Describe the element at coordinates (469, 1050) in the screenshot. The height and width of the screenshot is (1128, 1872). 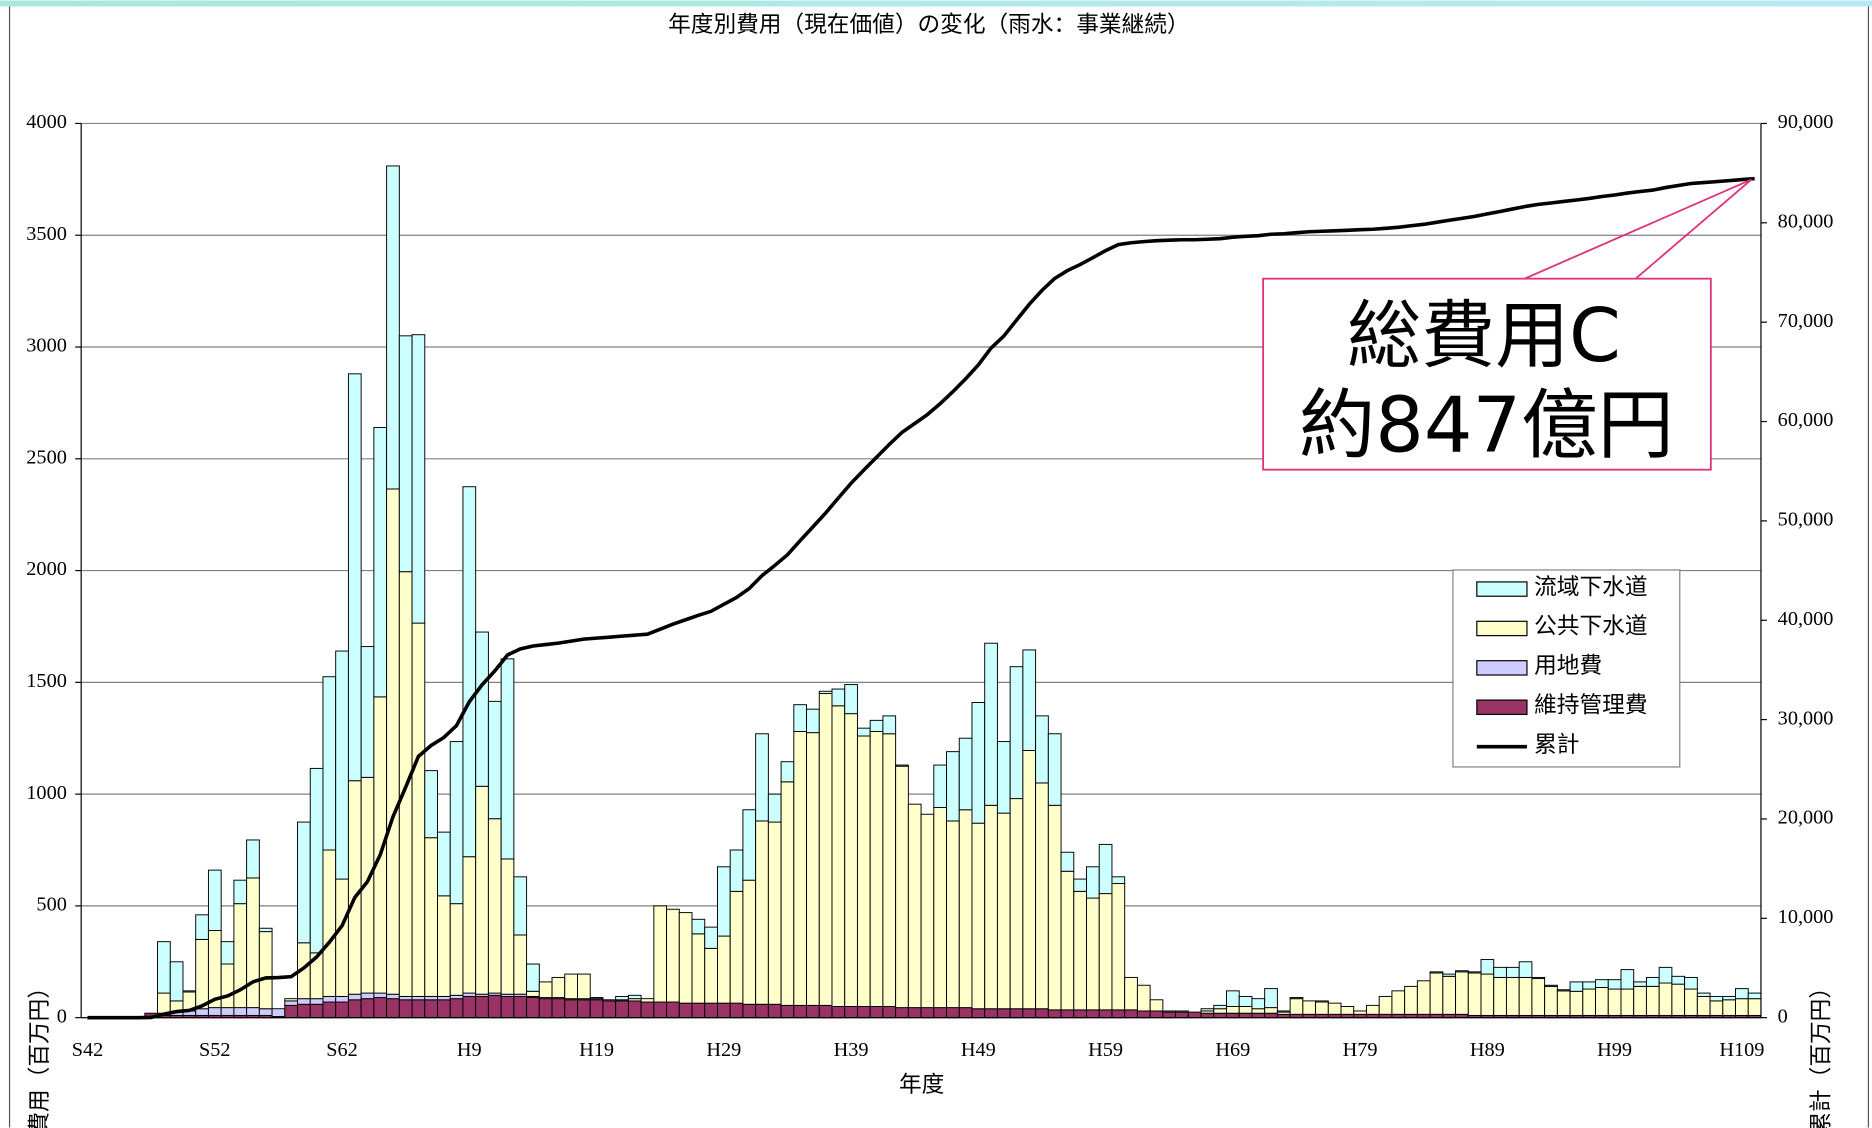
I see `x-tick-label: H9` at that location.